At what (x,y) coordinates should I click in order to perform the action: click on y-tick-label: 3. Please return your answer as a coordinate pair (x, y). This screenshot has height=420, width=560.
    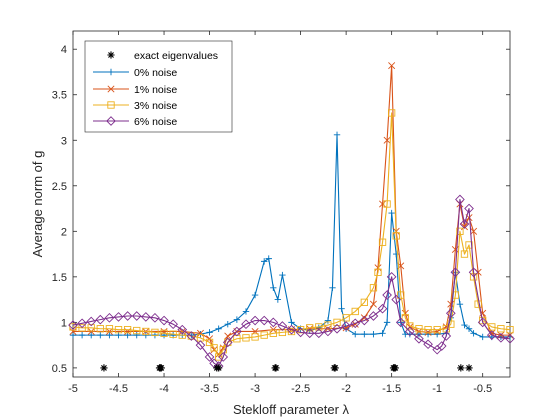
    Looking at the image, I should click on (64, 141).